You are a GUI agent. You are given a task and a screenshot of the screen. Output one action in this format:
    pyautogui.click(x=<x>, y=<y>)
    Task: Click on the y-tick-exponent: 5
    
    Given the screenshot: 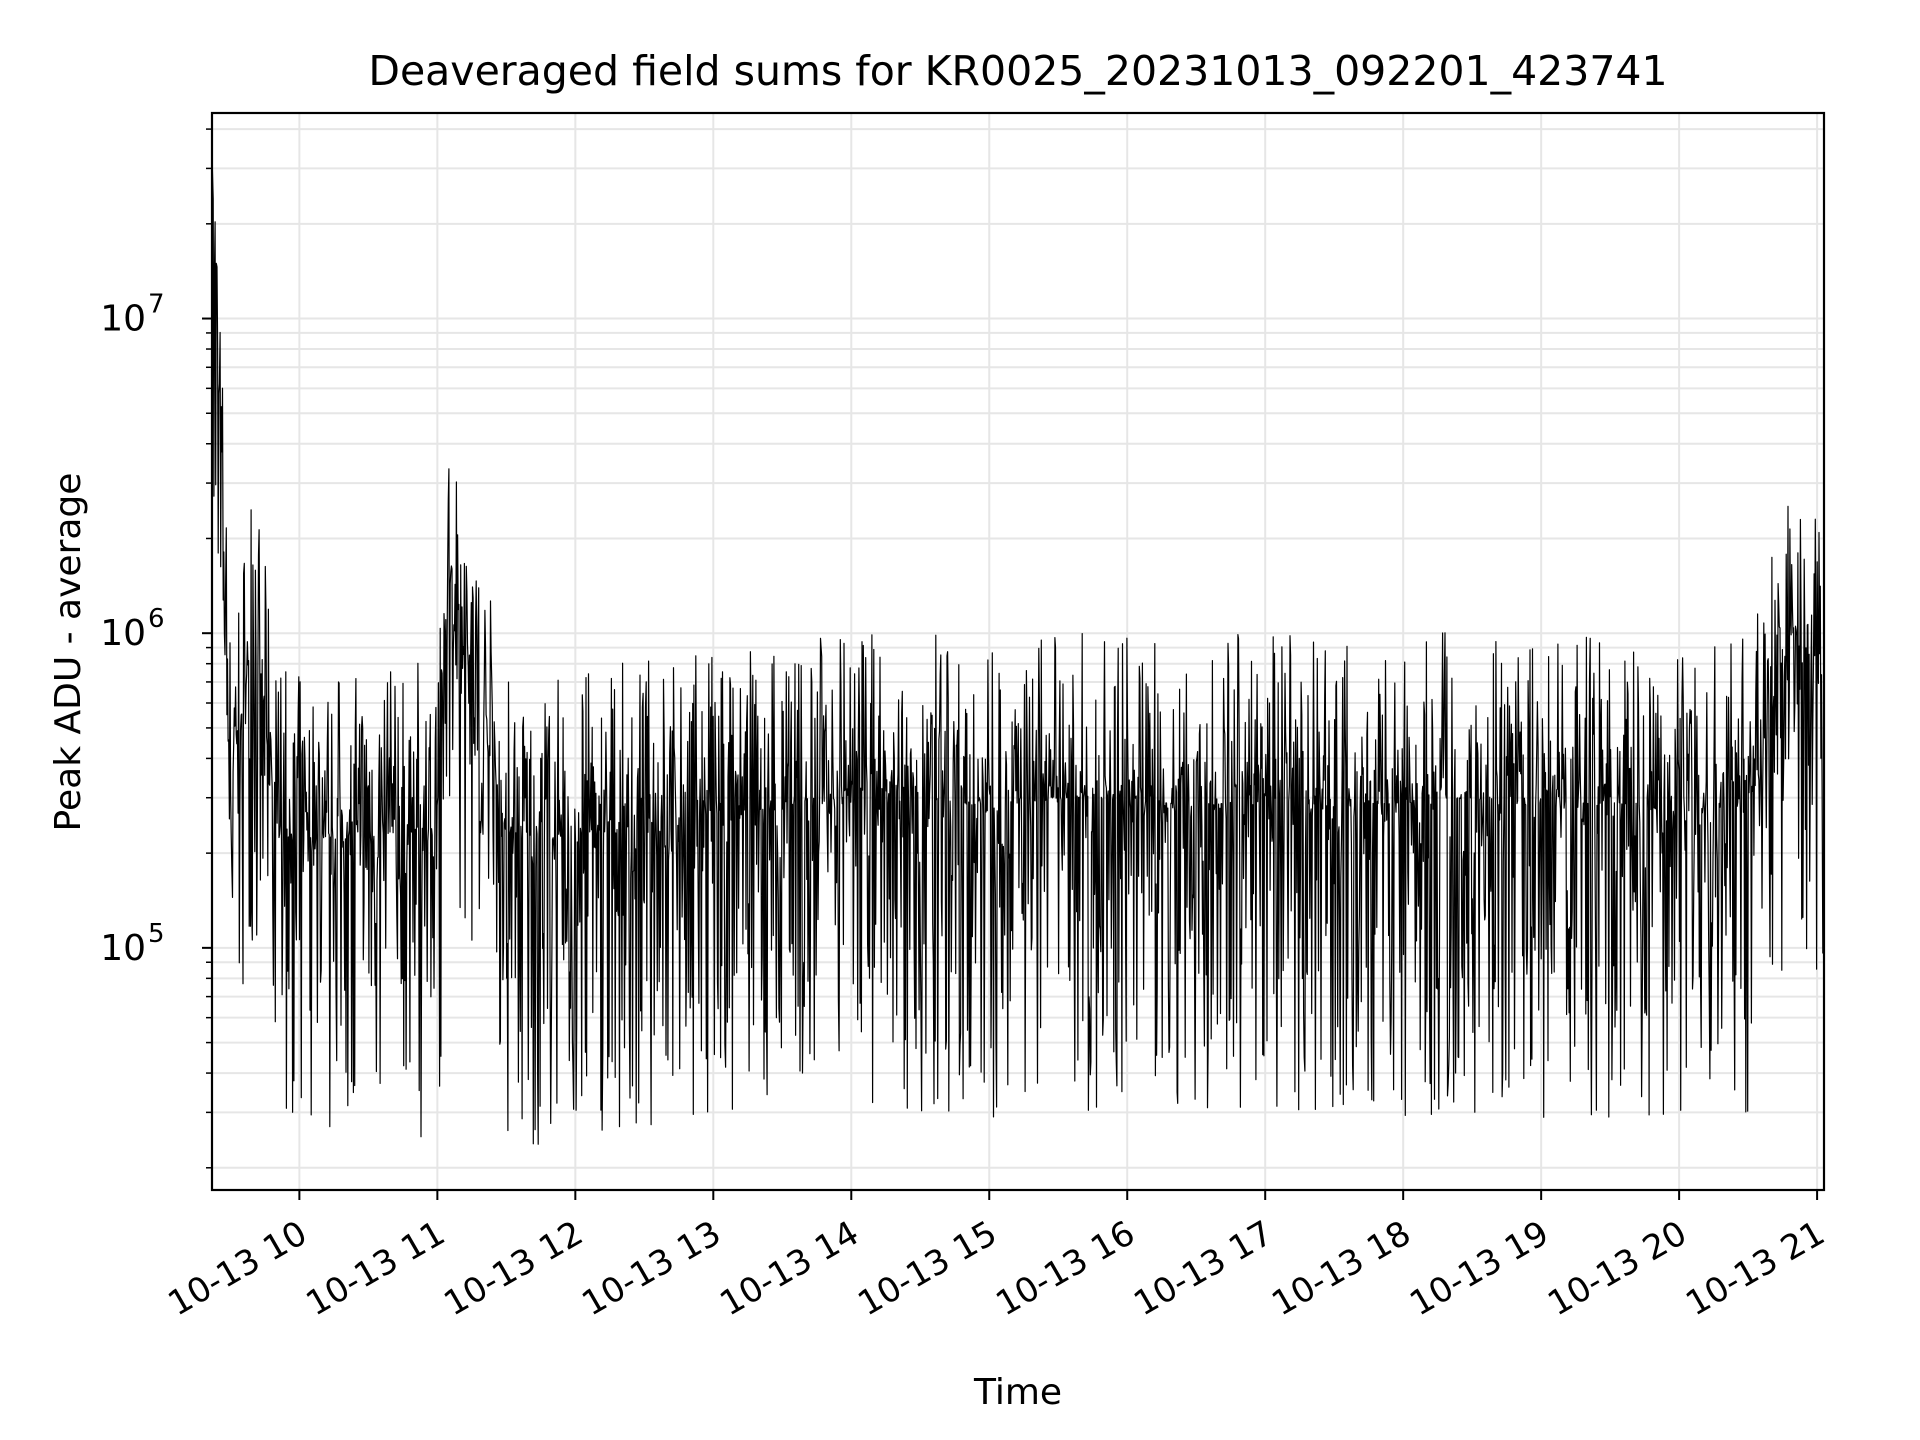 What is the action you would take?
    pyautogui.click(x=156, y=934)
    